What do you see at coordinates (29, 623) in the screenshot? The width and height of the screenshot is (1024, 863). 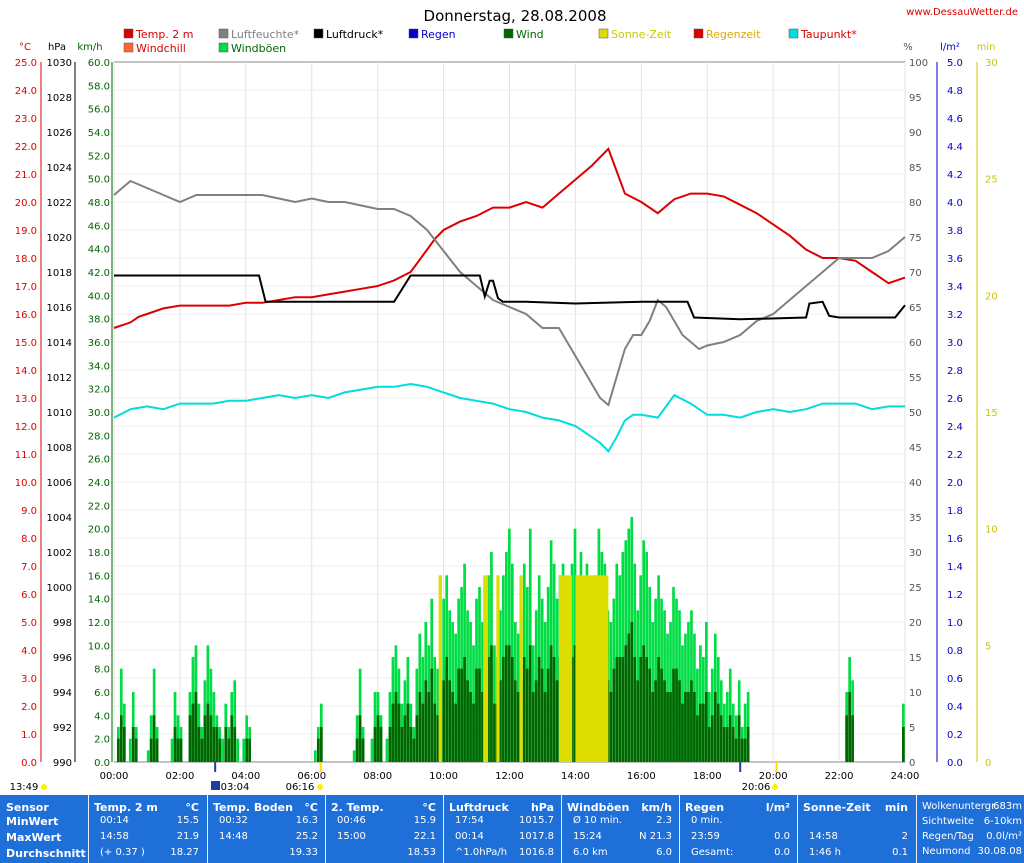 I see `axis-tick-label: 5.0` at bounding box center [29, 623].